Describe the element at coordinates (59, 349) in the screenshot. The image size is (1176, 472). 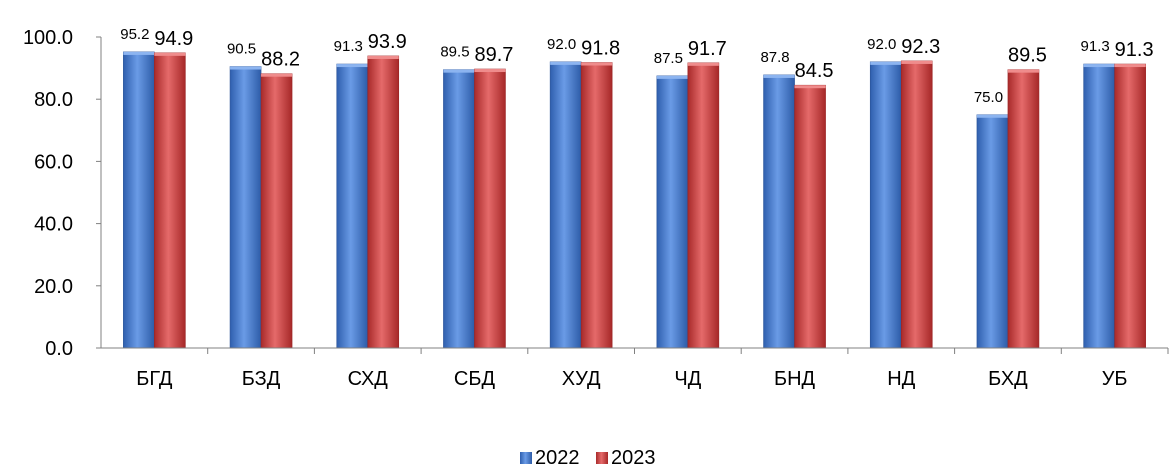
I see `y-tick-label: 0.0` at that location.